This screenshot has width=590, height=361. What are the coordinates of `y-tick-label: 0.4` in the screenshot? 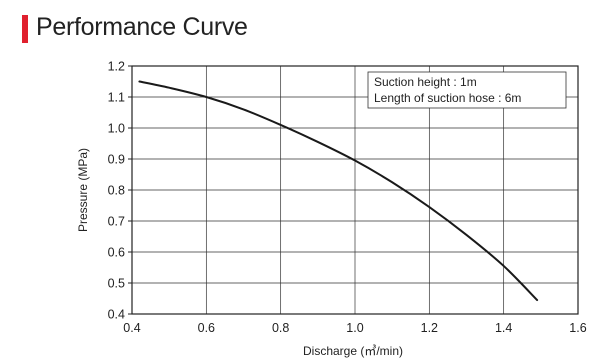 It's located at (116, 315).